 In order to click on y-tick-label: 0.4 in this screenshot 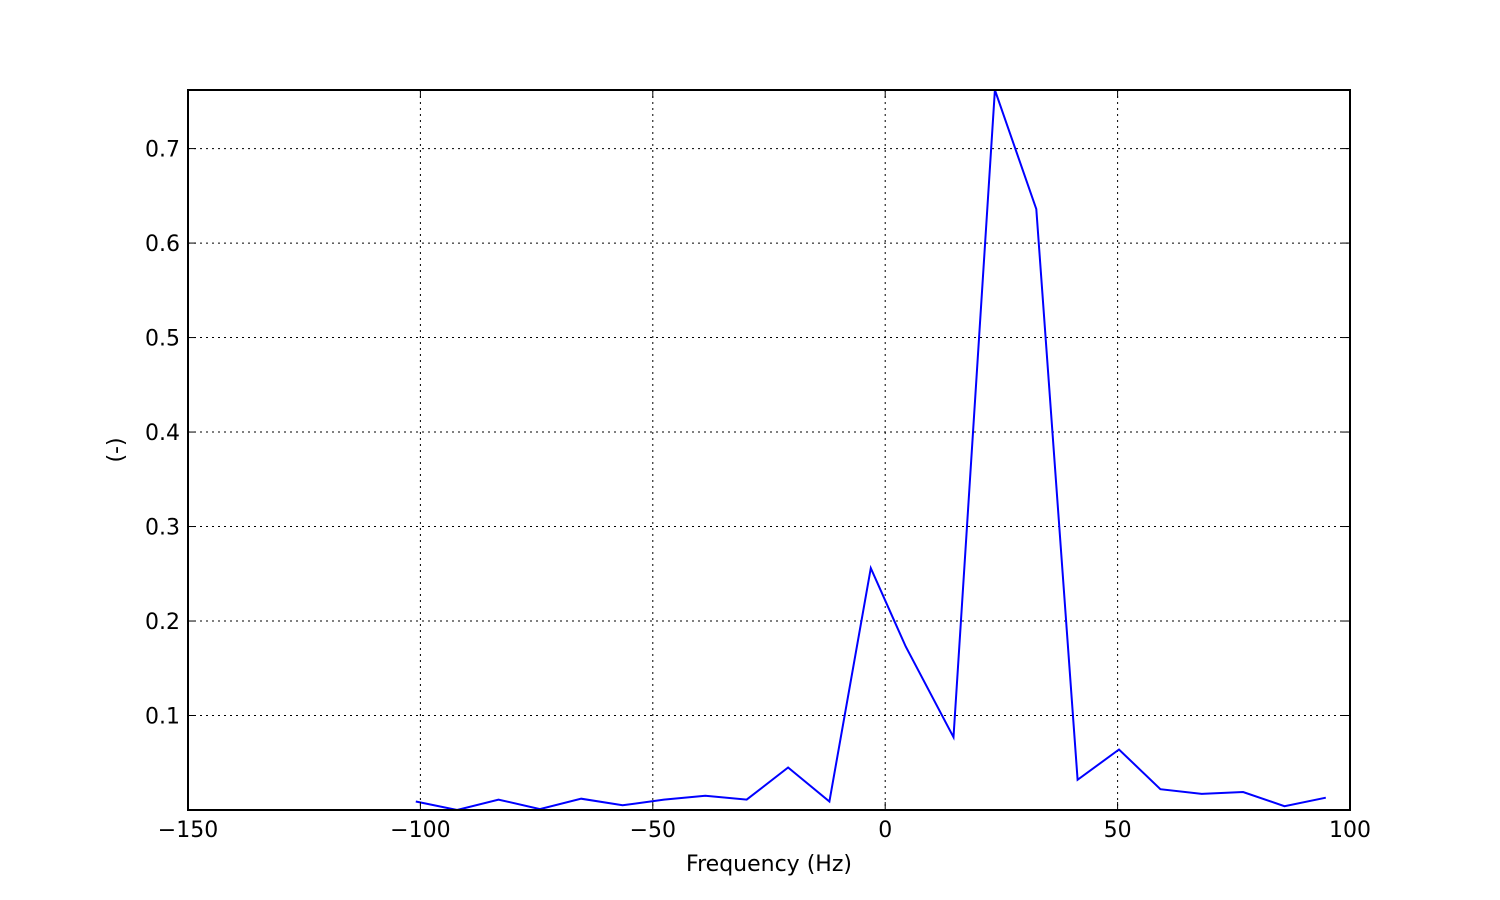, I will do `click(162, 433)`.